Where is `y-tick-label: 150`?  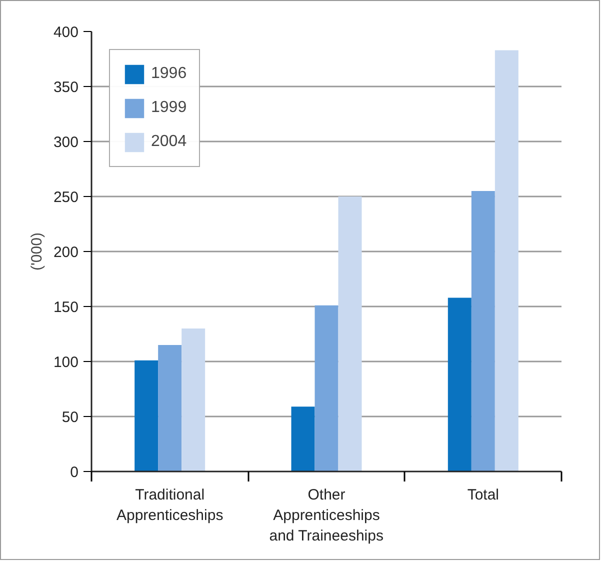
y-tick-label: 150 is located at coordinates (66, 307).